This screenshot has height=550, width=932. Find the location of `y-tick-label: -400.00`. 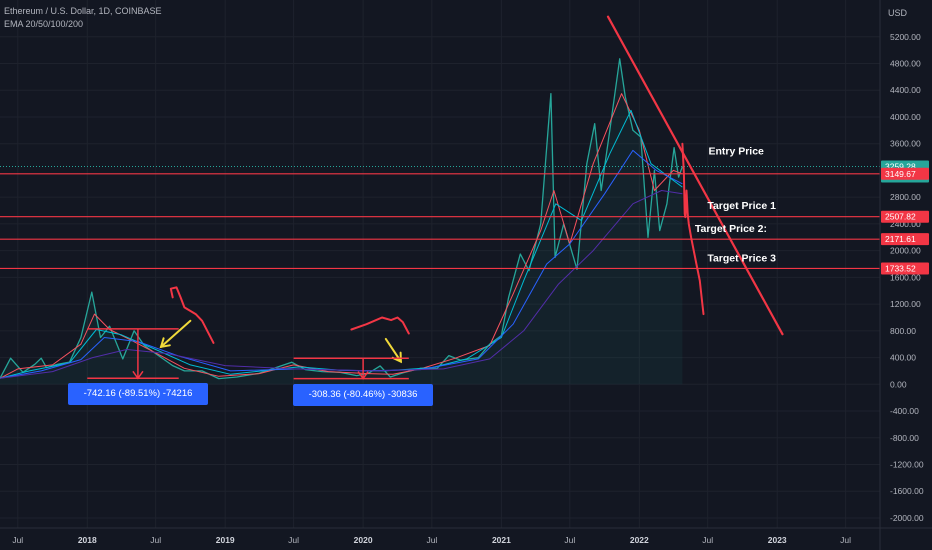

y-tick-label: -400.00 is located at coordinates (904, 411).